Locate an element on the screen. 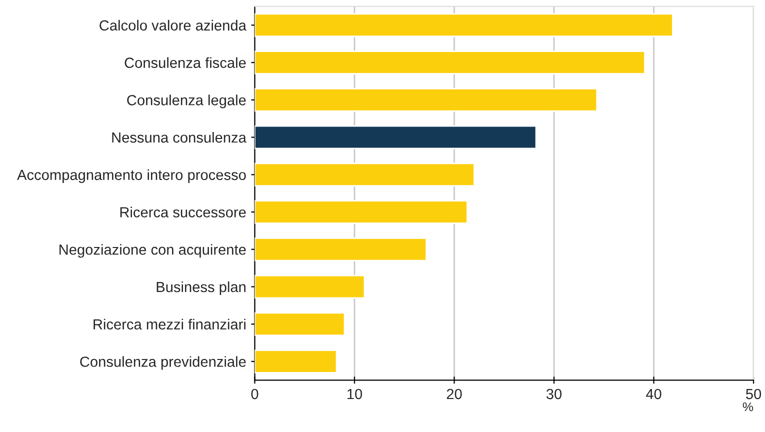 The width and height of the screenshot is (765, 432). x-axis-title: % is located at coordinates (748, 407).